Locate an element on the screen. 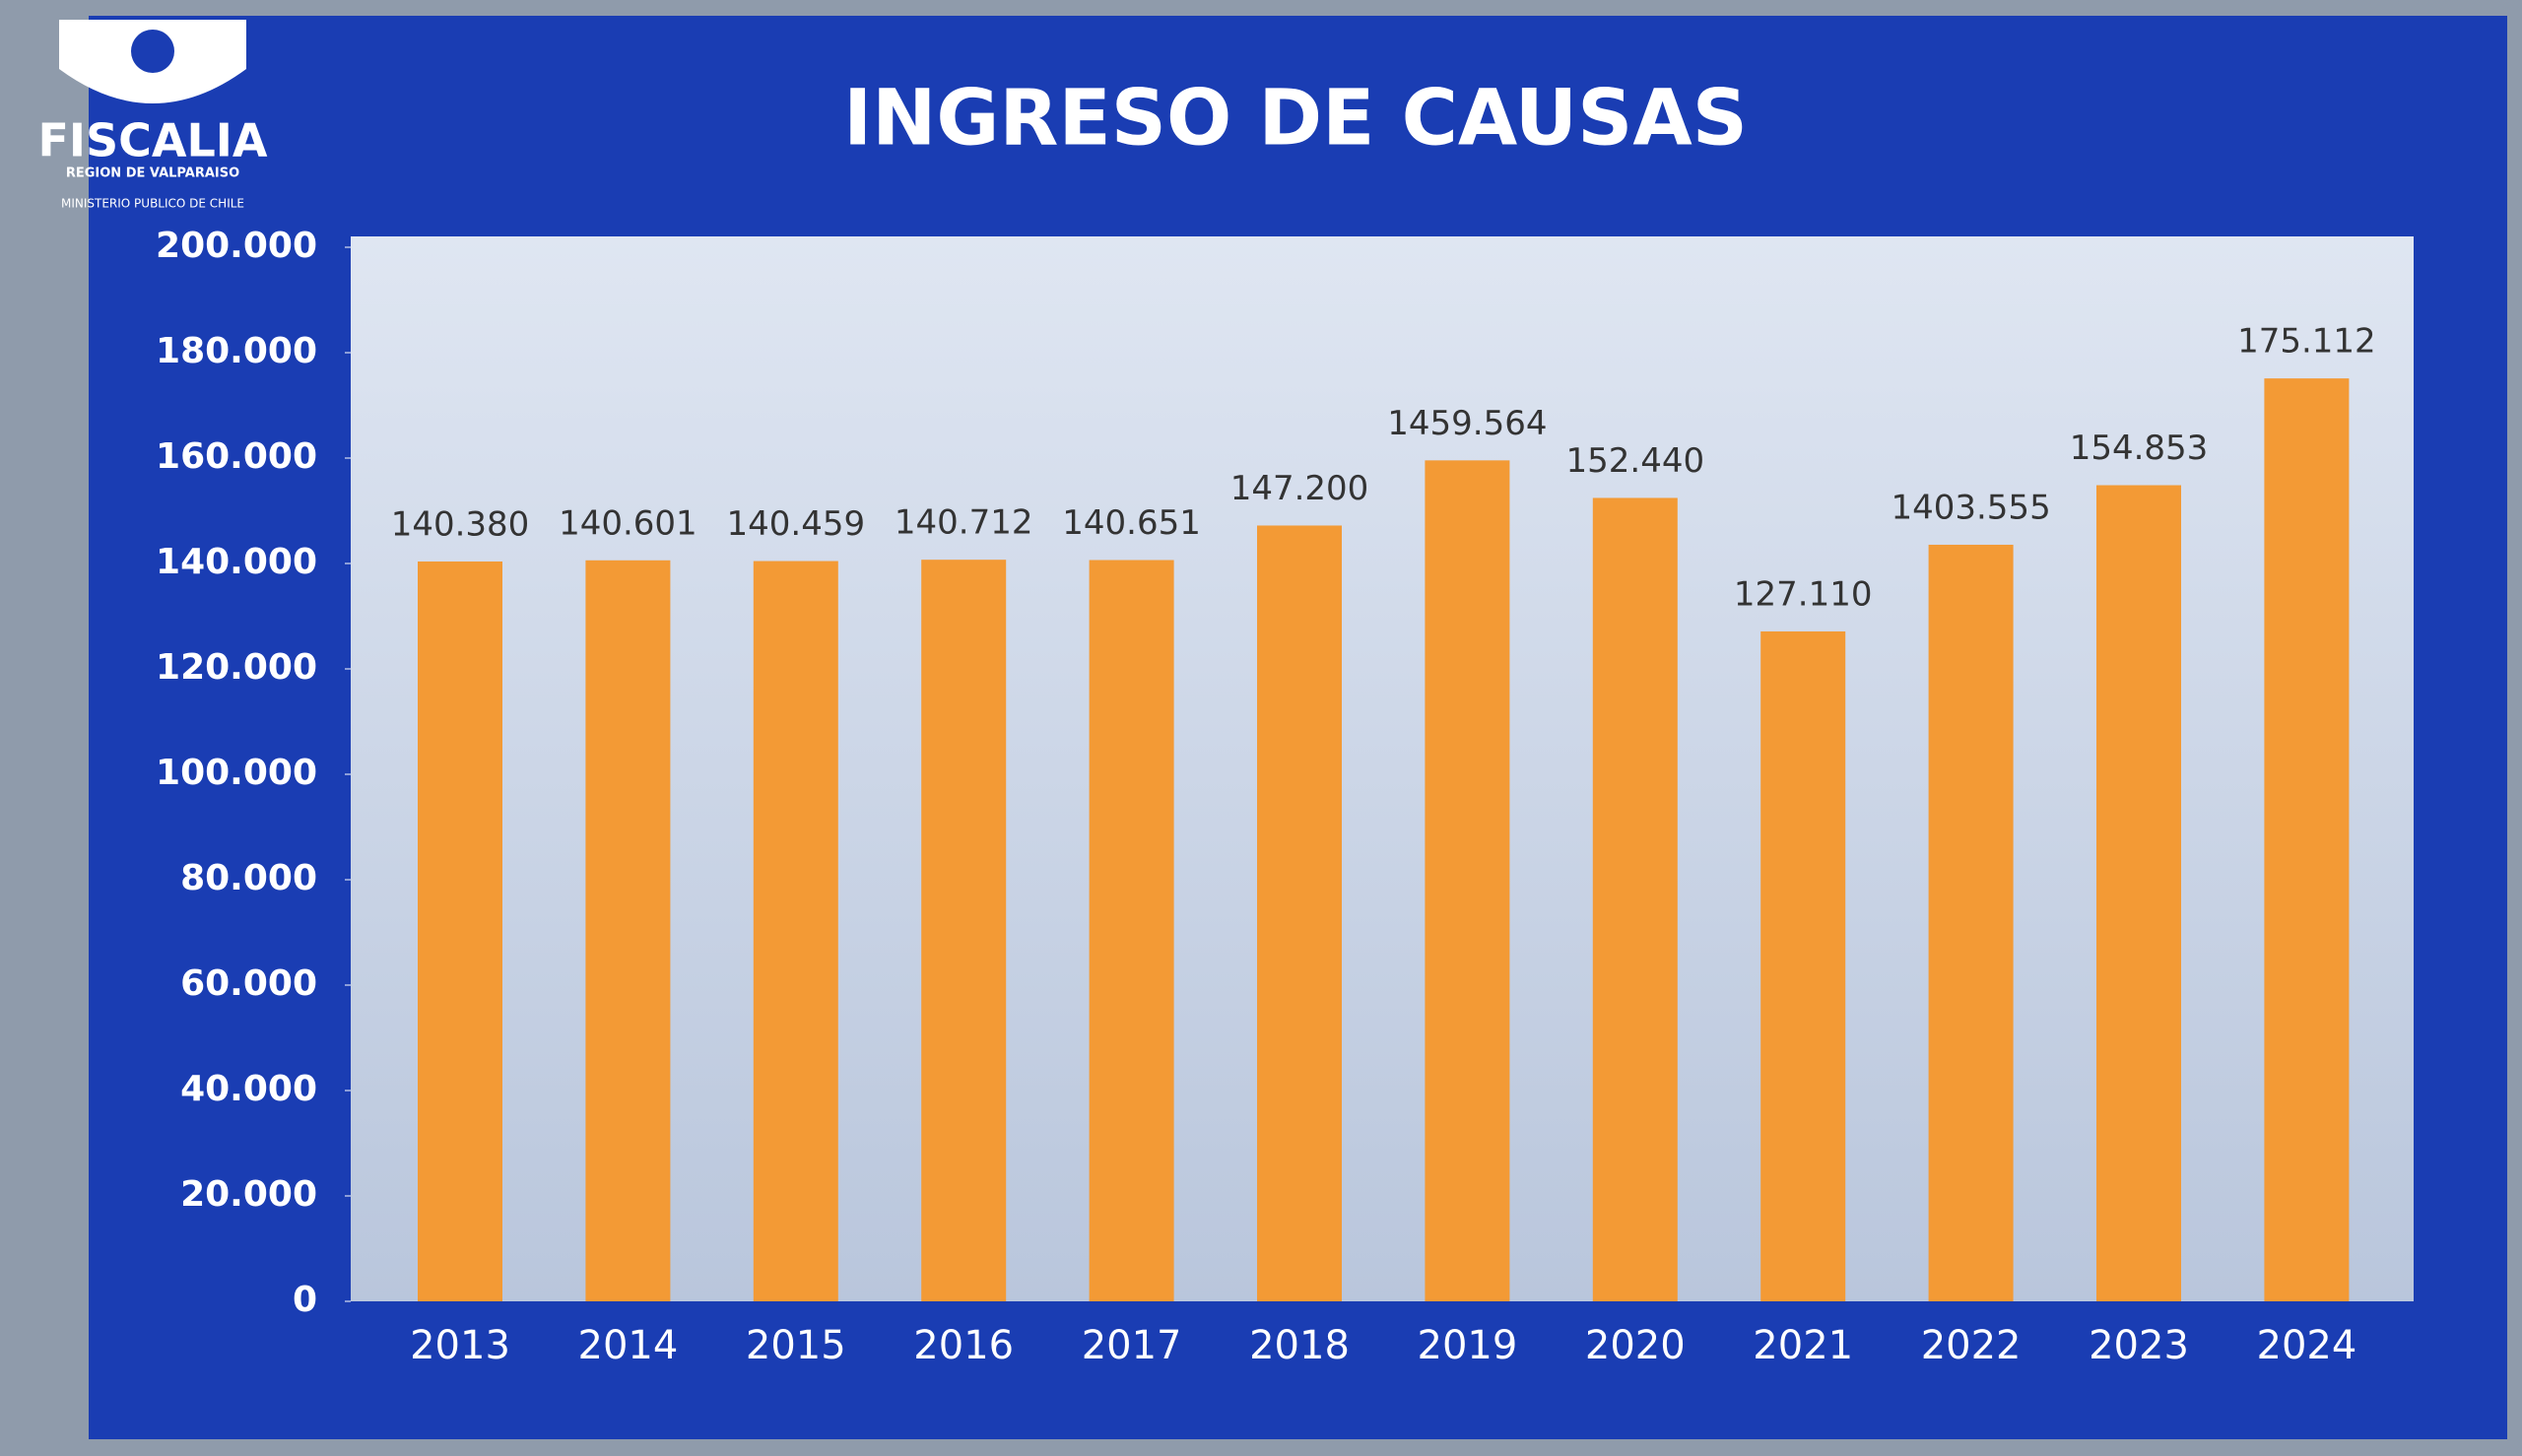 The height and width of the screenshot is (1456, 2522). x-tick-label: 2014 is located at coordinates (628, 1345).